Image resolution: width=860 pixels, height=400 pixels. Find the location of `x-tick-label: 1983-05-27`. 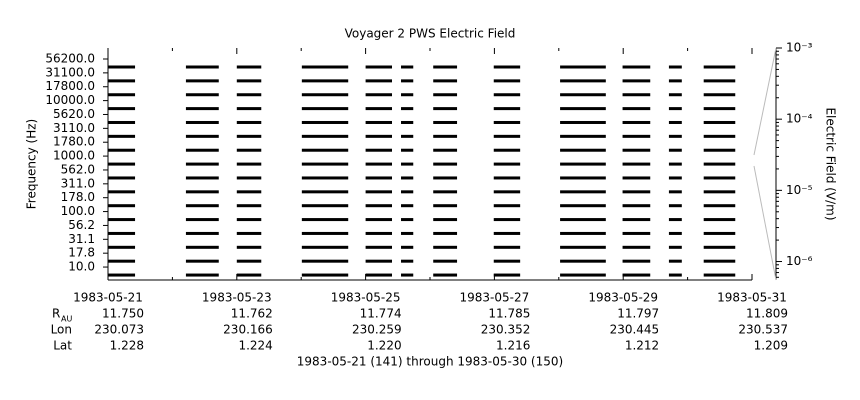

x-tick-label: 1983-05-27 is located at coordinates (495, 298).